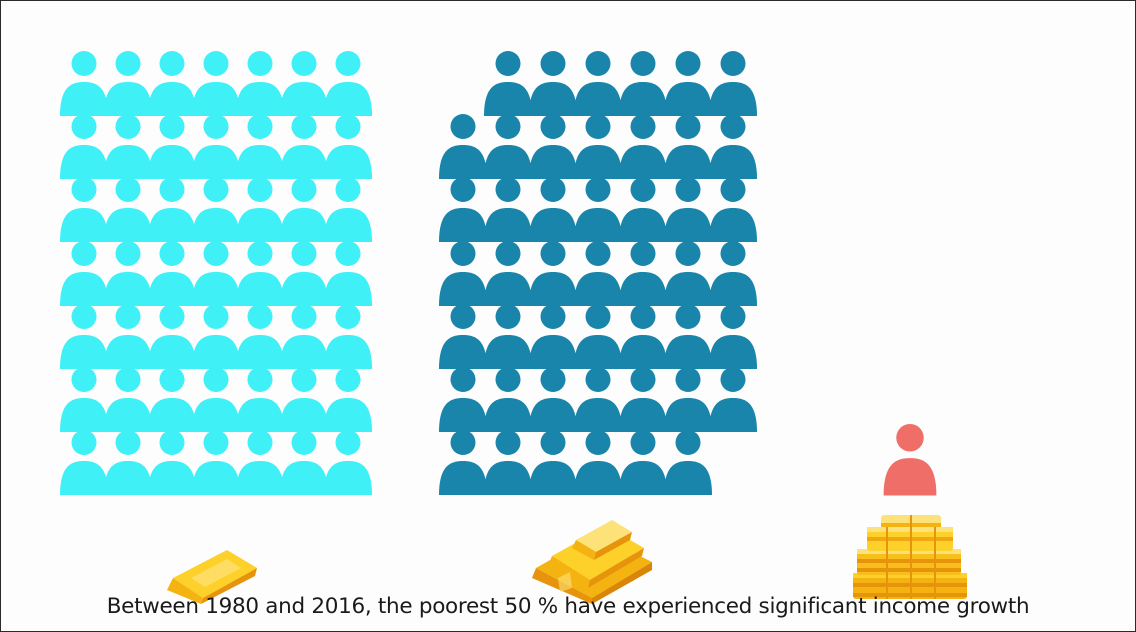 This screenshot has height=632, width=1136. I want to click on gold-bar-icon, so click(212, 577).